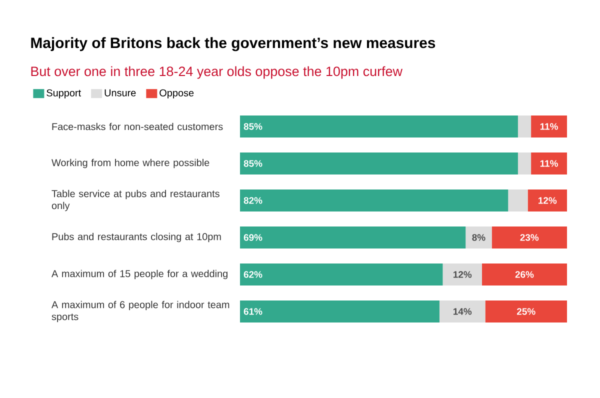  Describe the element at coordinates (233, 44) in the screenshot. I see `chart-title: Majority of Britons back the government’s new measures` at that location.